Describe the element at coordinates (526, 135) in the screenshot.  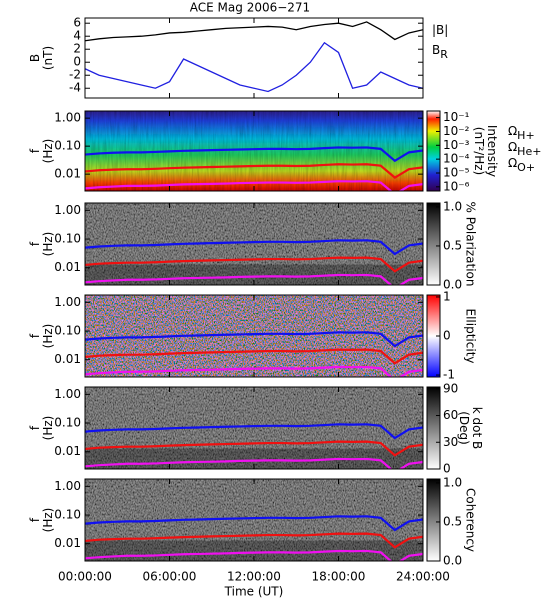
I see `legend-subscript: H+` at that location.